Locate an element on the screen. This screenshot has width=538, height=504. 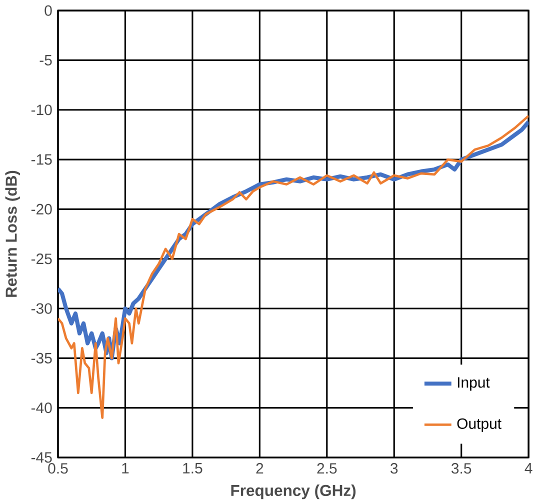
x-tick-label: 3.5 is located at coordinates (462, 468).